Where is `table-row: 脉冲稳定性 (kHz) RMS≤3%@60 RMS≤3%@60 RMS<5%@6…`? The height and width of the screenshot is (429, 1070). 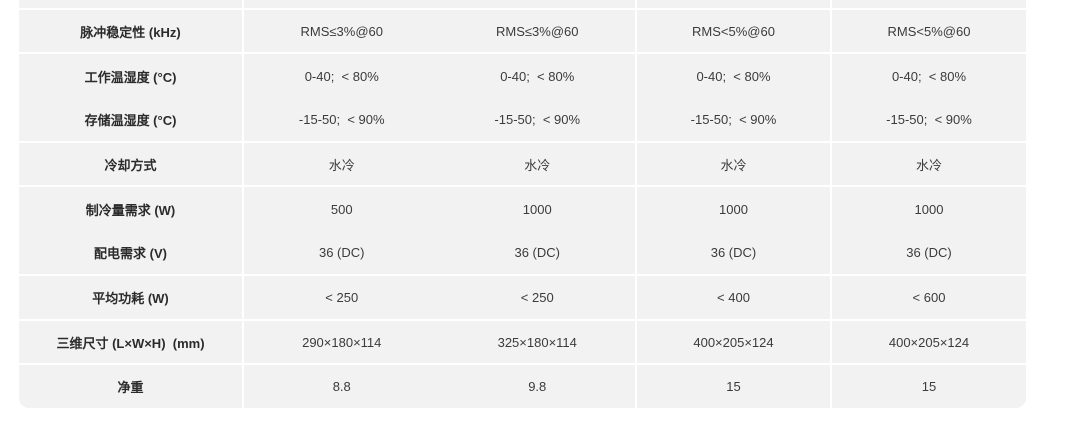 table-row: 脉冲稳定性 (kHz) RMS≤3%@60 RMS≤3%@60 RMS<5%@6… is located at coordinates (522, 31).